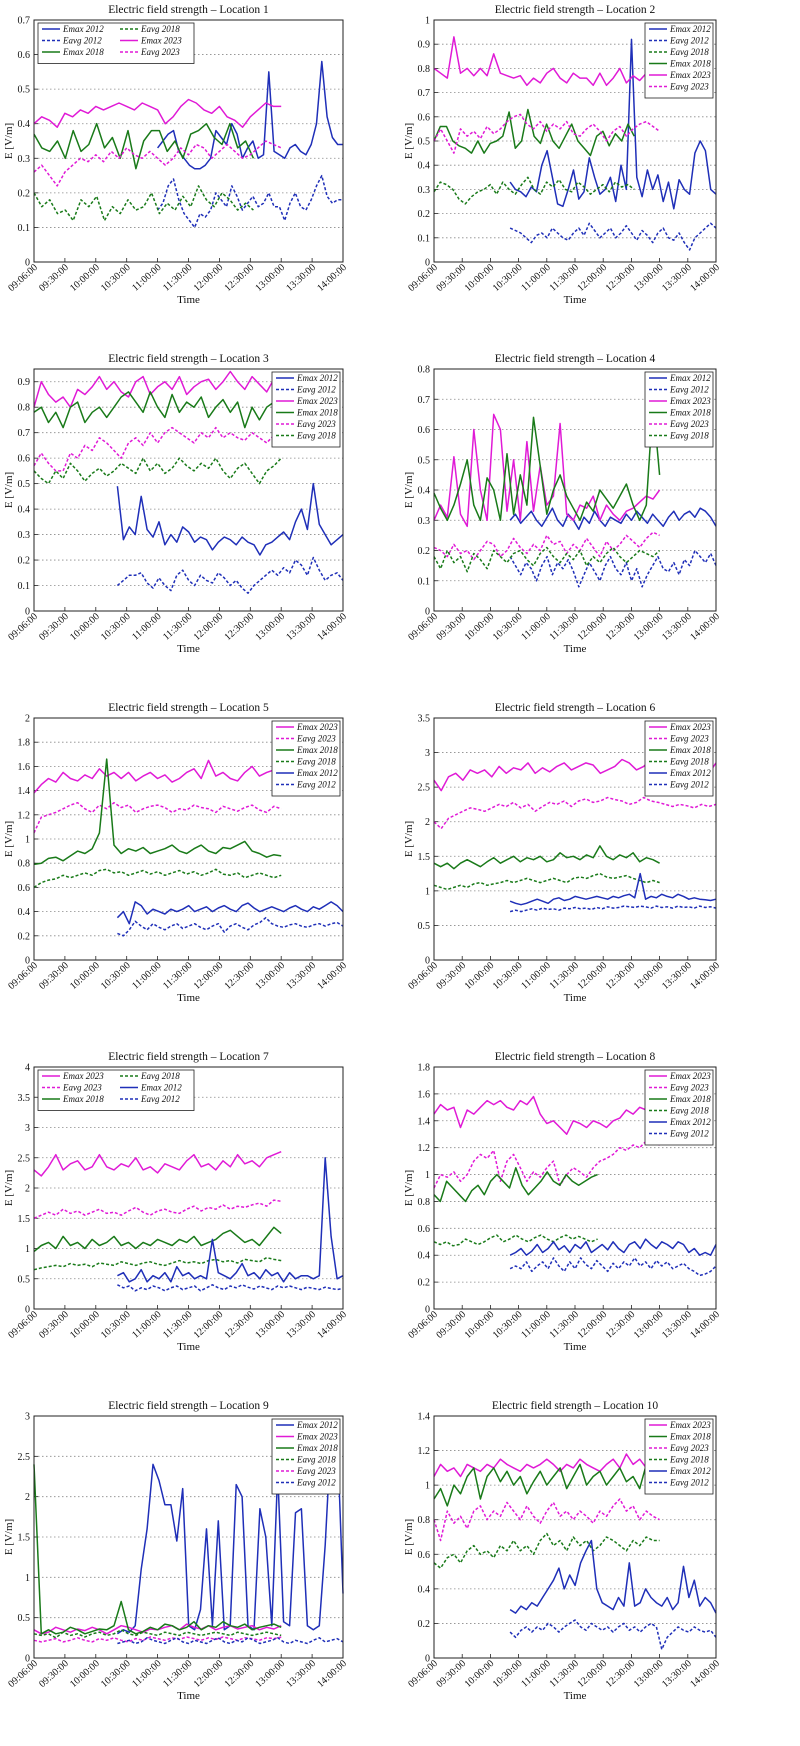 This screenshot has width=800, height=1746. What do you see at coordinates (575, 490) in the screenshot?
I see `plot-frame` at bounding box center [575, 490].